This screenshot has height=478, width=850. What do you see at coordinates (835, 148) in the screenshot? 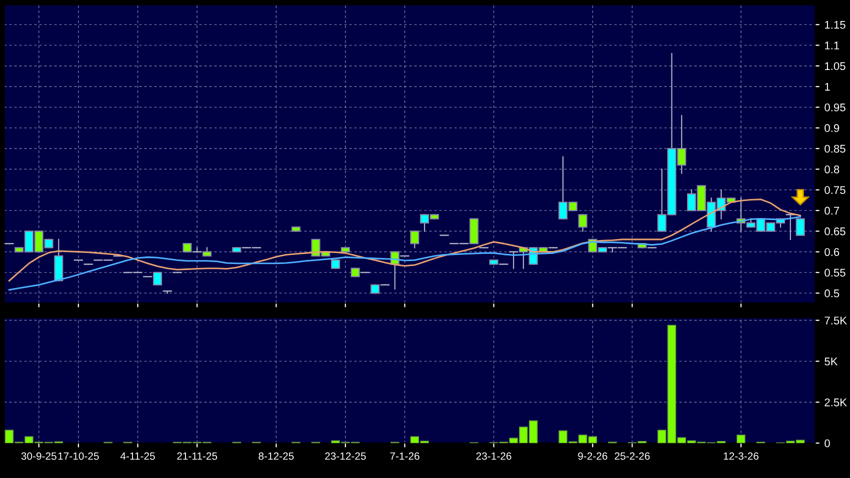
I see `y-tick-label: 0.85` at bounding box center [835, 148].